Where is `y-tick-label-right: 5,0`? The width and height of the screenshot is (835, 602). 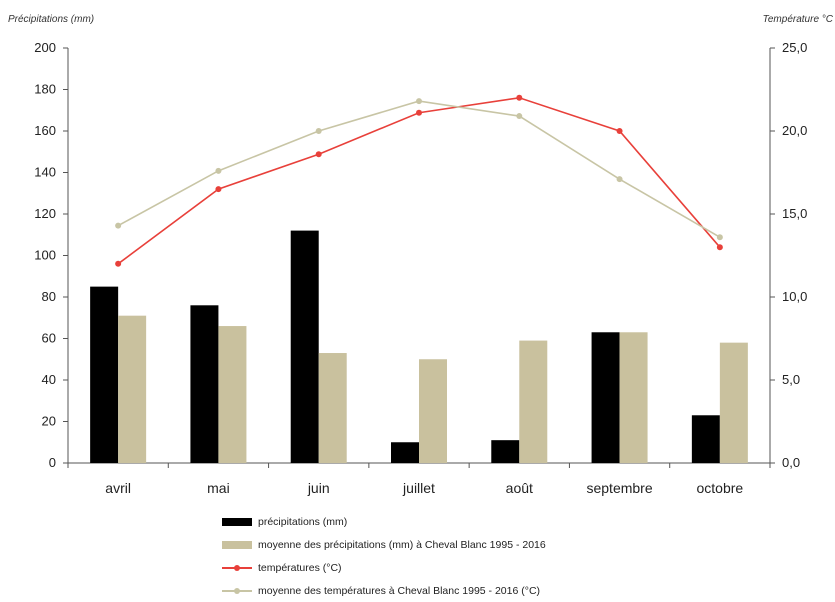
y-tick-label-right: 5,0 is located at coordinates (791, 379).